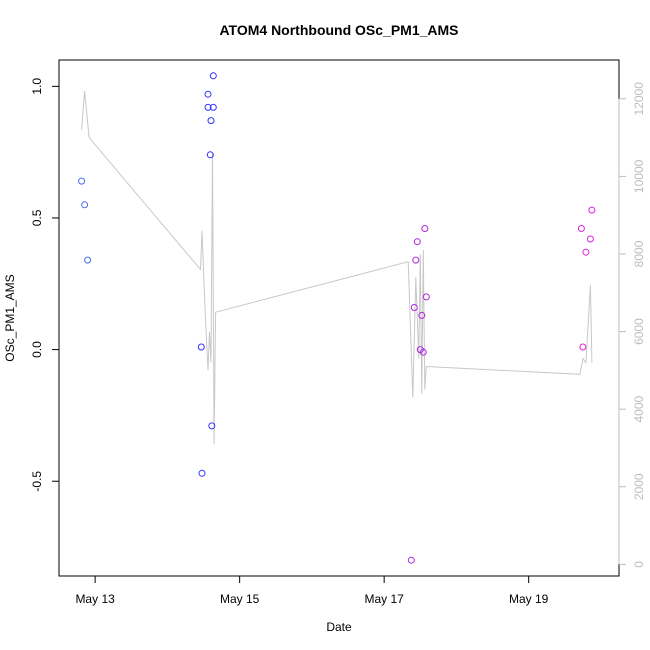  Describe the element at coordinates (37, 86) in the screenshot. I see `y-tick-label: 1.0` at that location.